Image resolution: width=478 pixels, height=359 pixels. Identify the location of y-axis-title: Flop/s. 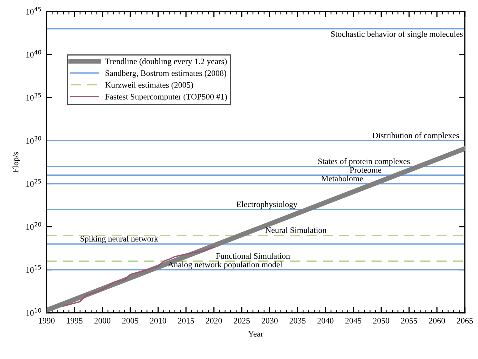
(16, 162).